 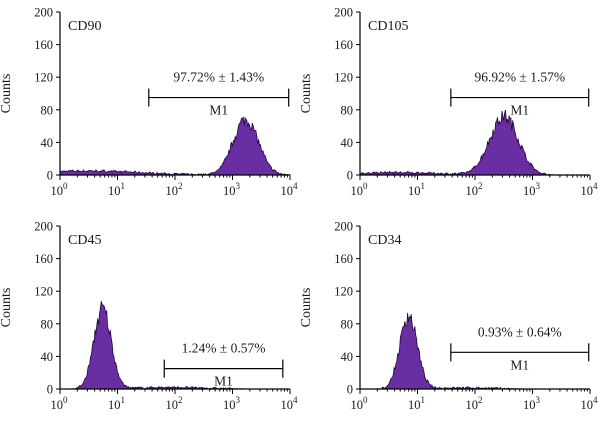 What do you see at coordinates (224, 348) in the screenshot?
I see `gate-percent-label: 1.24% ± 0.57%` at bounding box center [224, 348].